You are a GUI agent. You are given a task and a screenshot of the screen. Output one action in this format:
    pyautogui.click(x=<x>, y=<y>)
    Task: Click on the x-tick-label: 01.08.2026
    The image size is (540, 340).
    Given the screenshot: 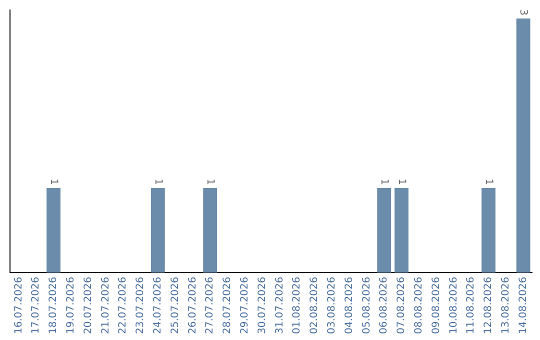 What is the action you would take?
    pyautogui.click(x=297, y=305)
    